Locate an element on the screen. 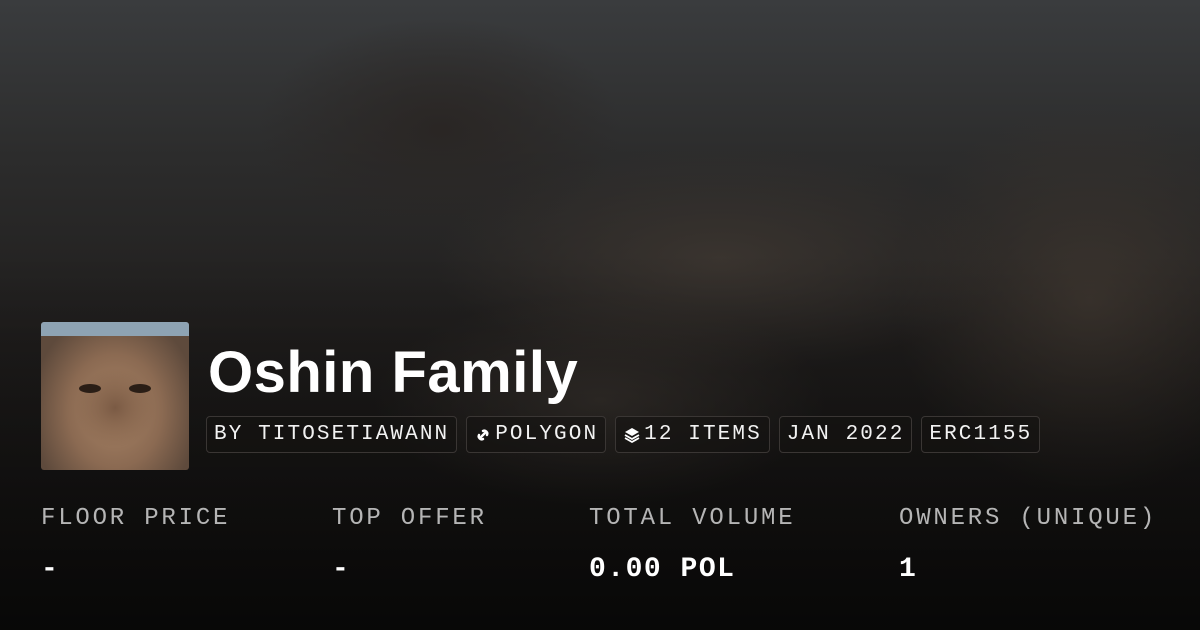  collection-title: Oshin Family is located at coordinates (393, 372).